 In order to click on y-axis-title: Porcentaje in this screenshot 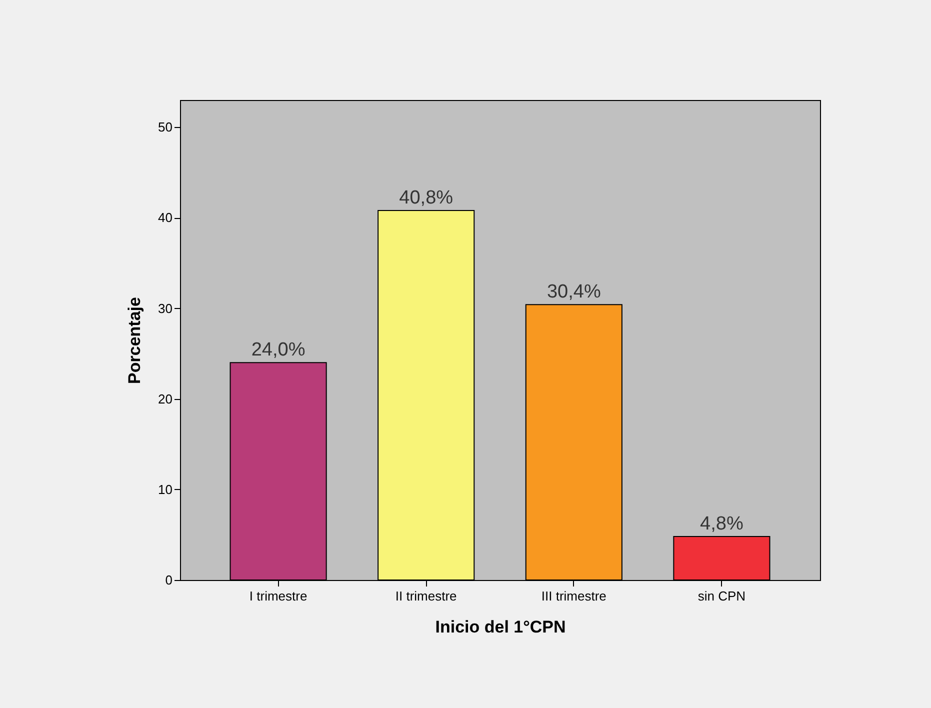, I will do `click(134, 340)`.